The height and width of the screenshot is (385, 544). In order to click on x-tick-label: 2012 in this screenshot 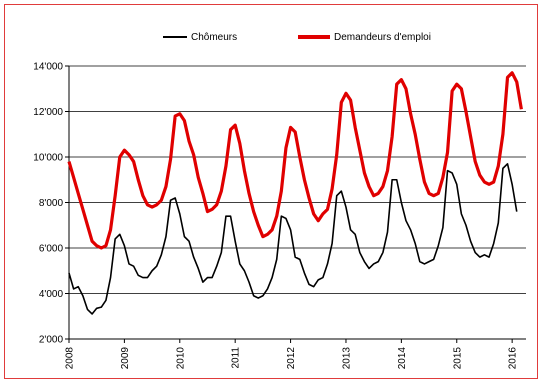, I will do `click(291, 358)`.